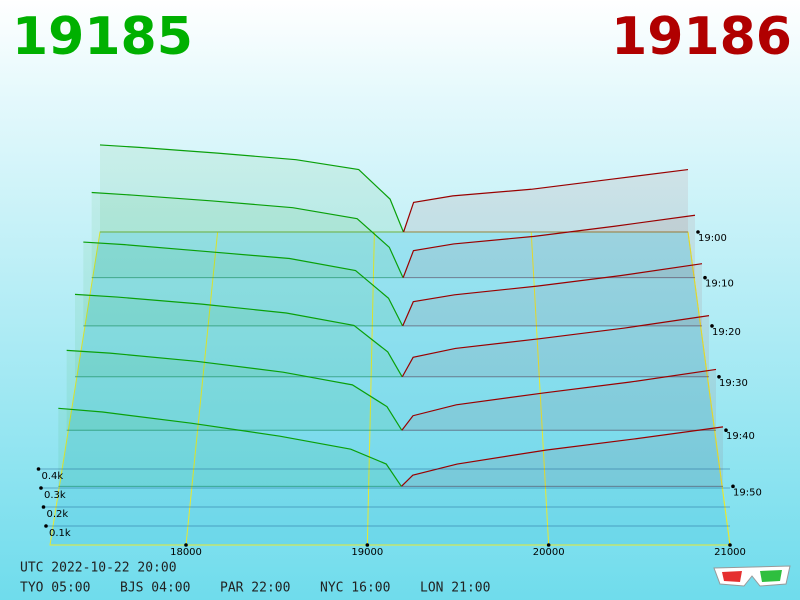 Image resolution: width=800 pixels, height=600 pixels. I want to click on z-tick-label: 19:10, so click(719, 284).